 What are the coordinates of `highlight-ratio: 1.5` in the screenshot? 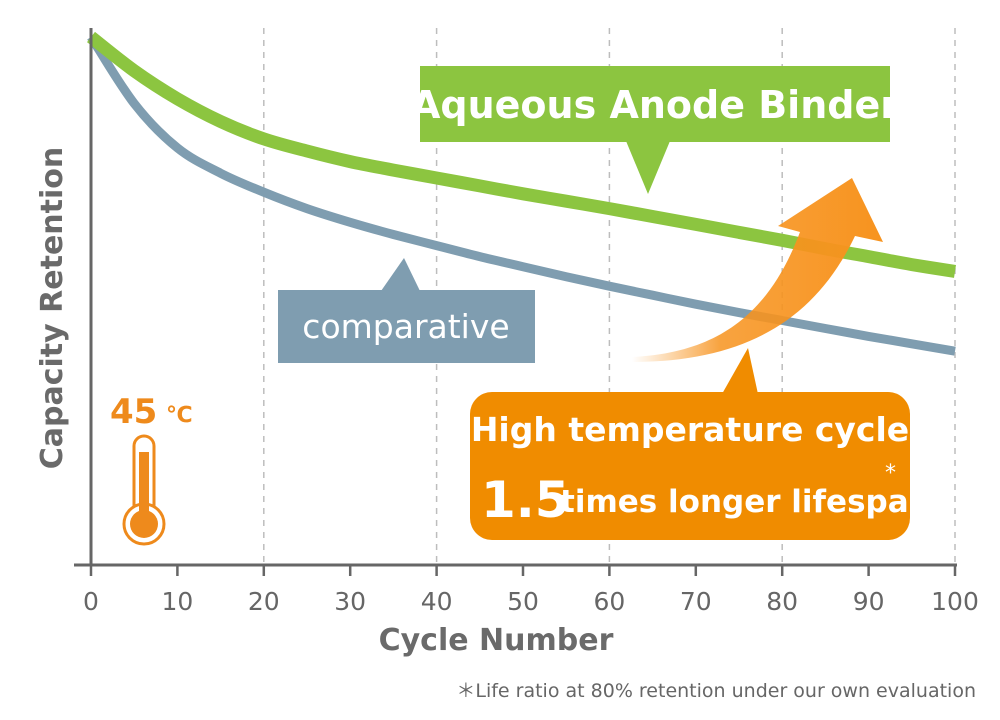 It's located at (525, 500).